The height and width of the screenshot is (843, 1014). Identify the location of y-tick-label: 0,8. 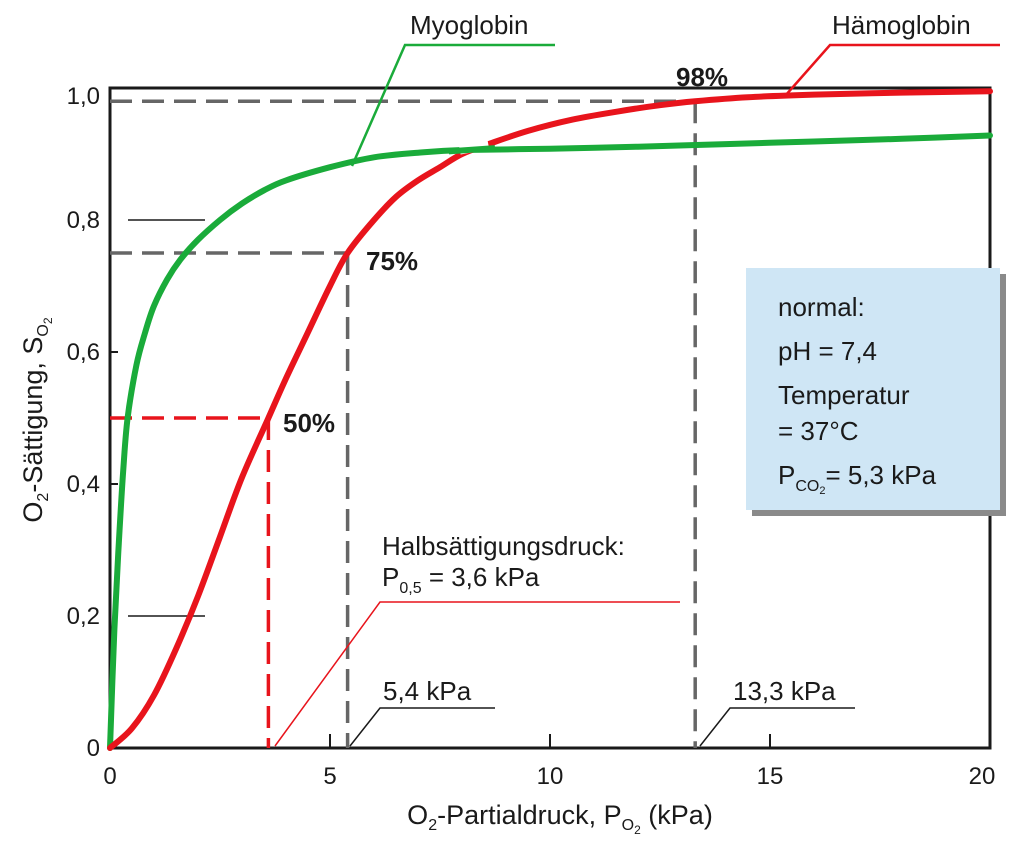
(83, 220).